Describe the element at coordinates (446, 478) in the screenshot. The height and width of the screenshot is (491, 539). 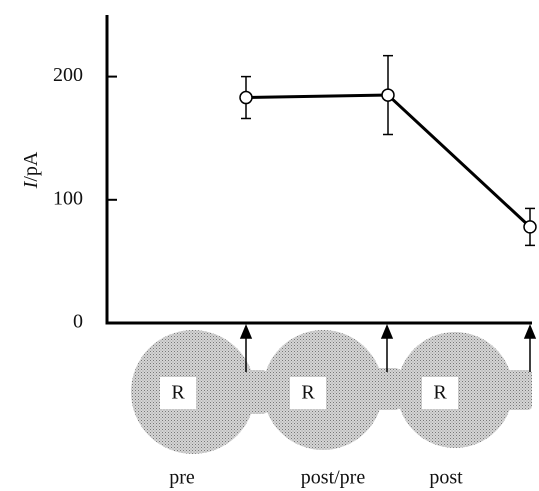
I see `x-category-label: post` at that location.